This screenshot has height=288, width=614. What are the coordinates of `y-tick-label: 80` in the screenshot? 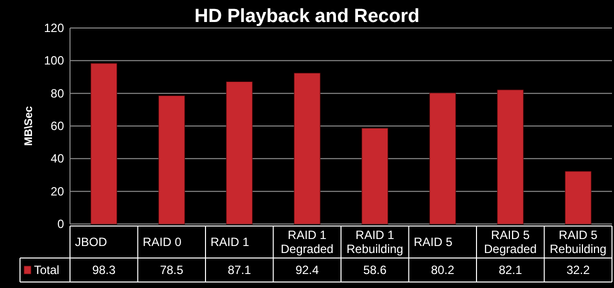 It's located at (57, 93).